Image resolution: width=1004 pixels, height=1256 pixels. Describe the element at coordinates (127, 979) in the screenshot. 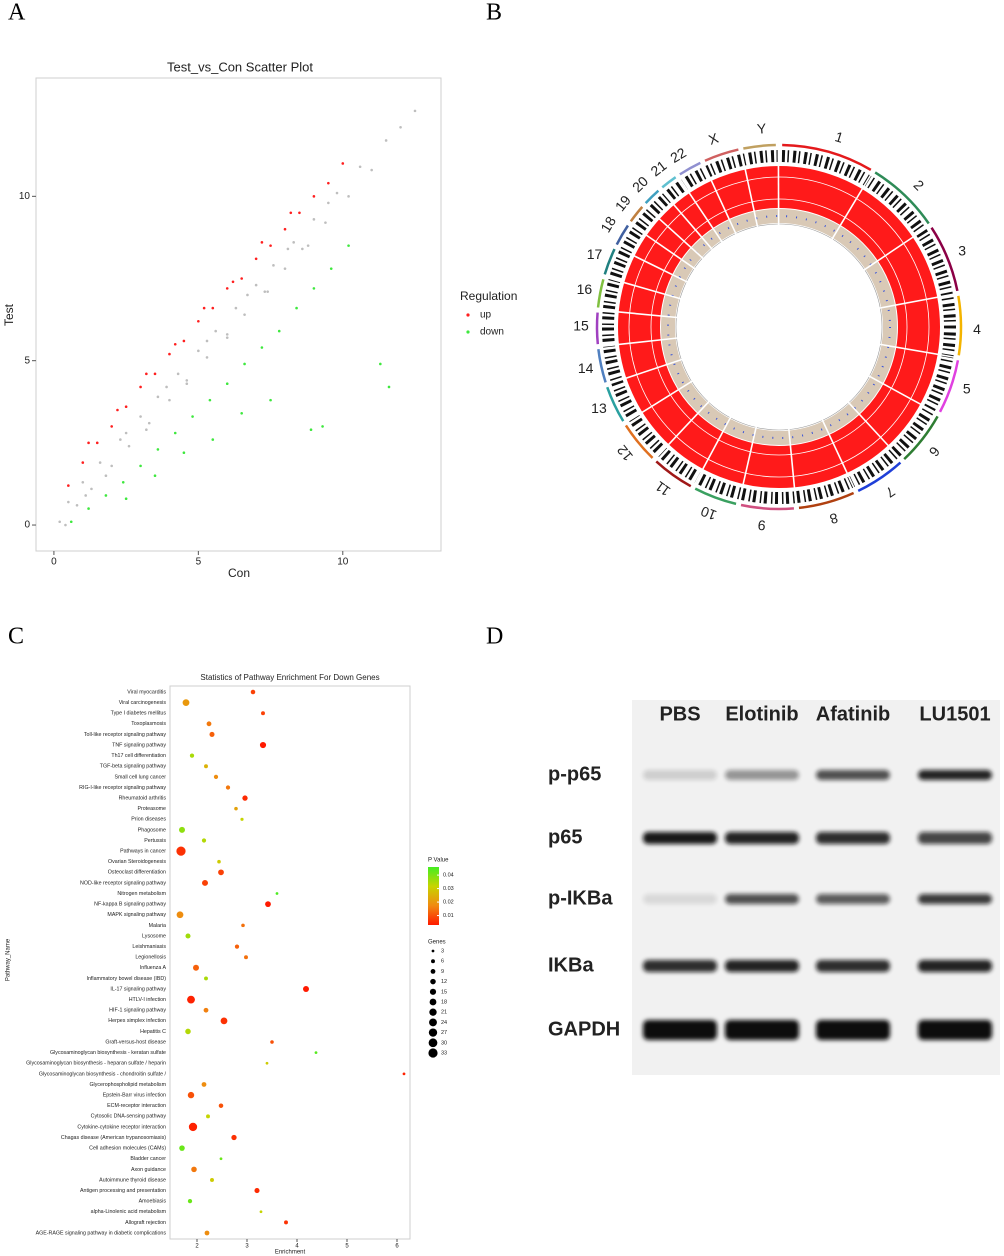

I see `y-tick-label: Inflammatory bowel disease (IBD)` at that location.